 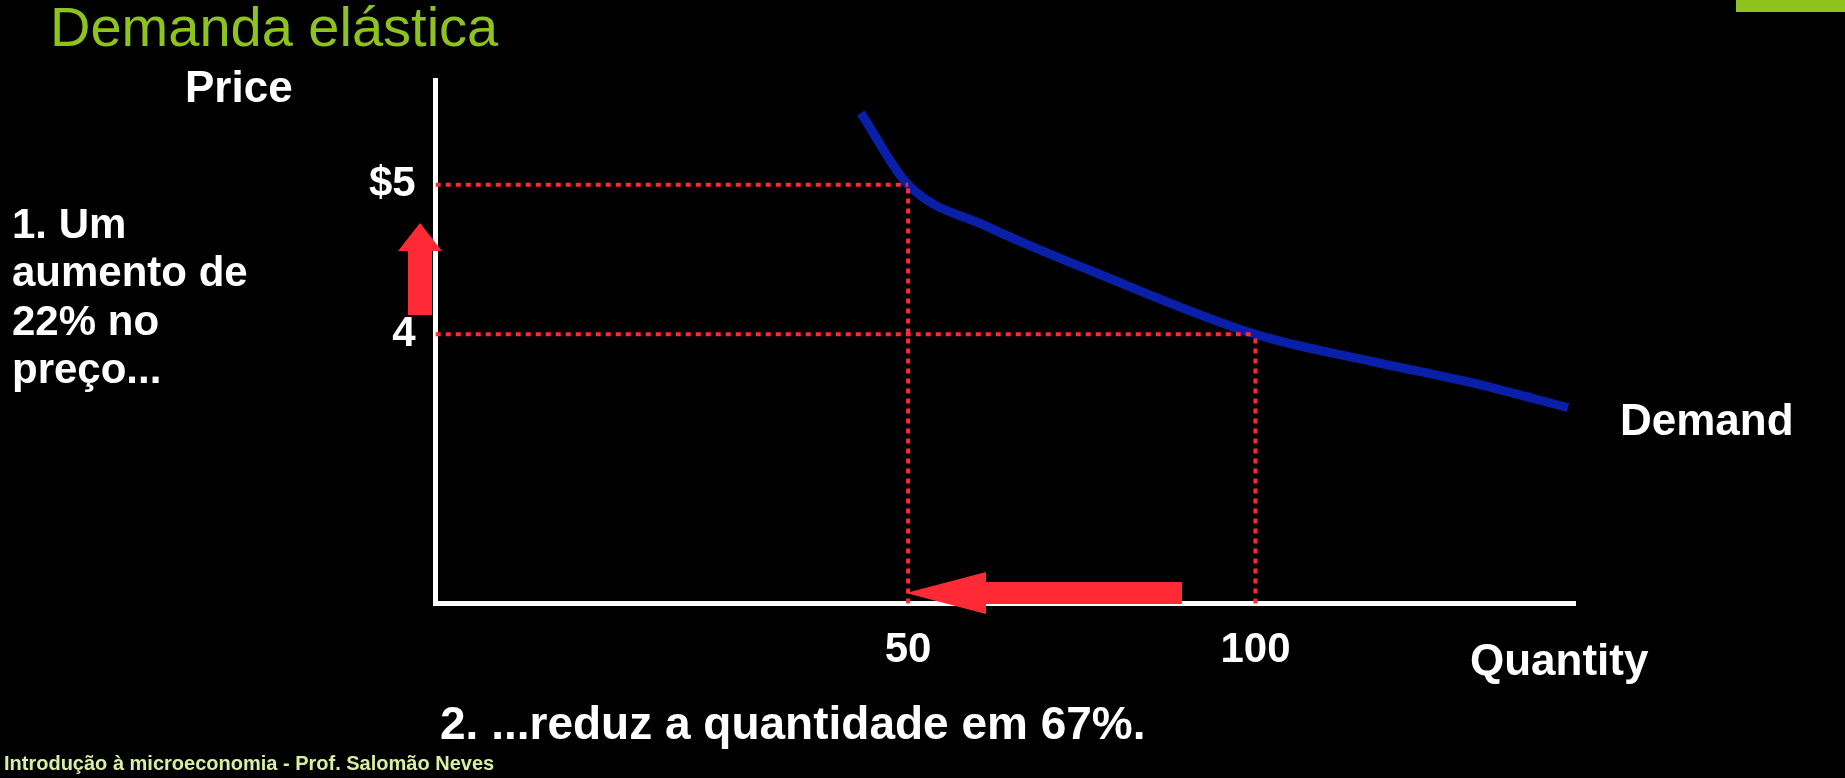 I want to click on y-axis-title: Price, so click(x=239, y=87).